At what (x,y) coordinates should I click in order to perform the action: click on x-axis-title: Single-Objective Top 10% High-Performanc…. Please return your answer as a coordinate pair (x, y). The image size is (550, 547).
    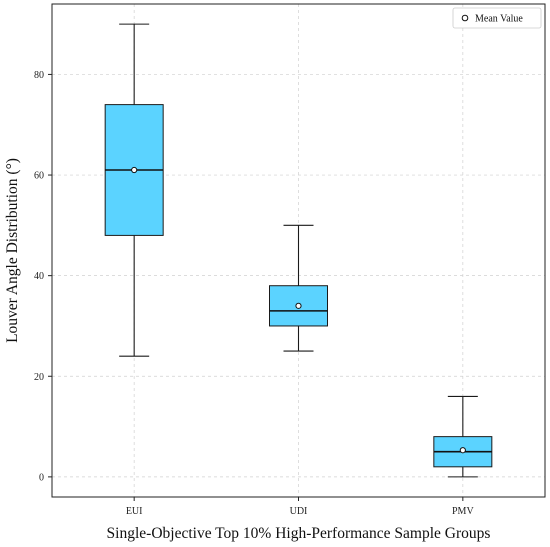
    Looking at the image, I should click on (299, 533).